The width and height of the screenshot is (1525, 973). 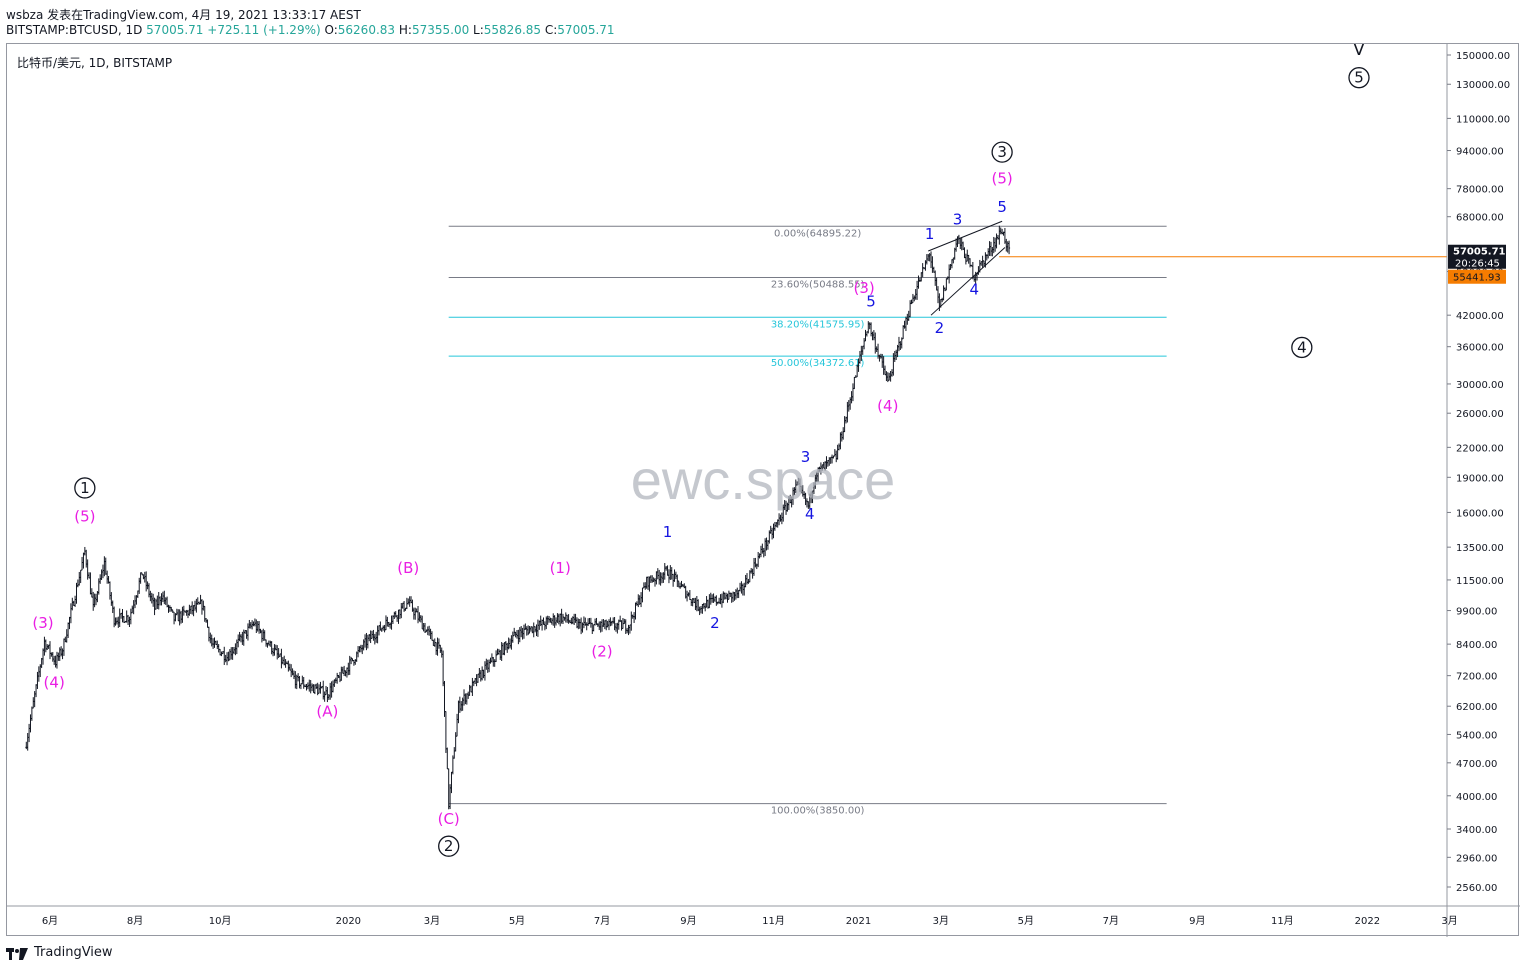 What do you see at coordinates (264, 30) in the screenshot?
I see `change-label: +725.11 (+1.29%)` at bounding box center [264, 30].